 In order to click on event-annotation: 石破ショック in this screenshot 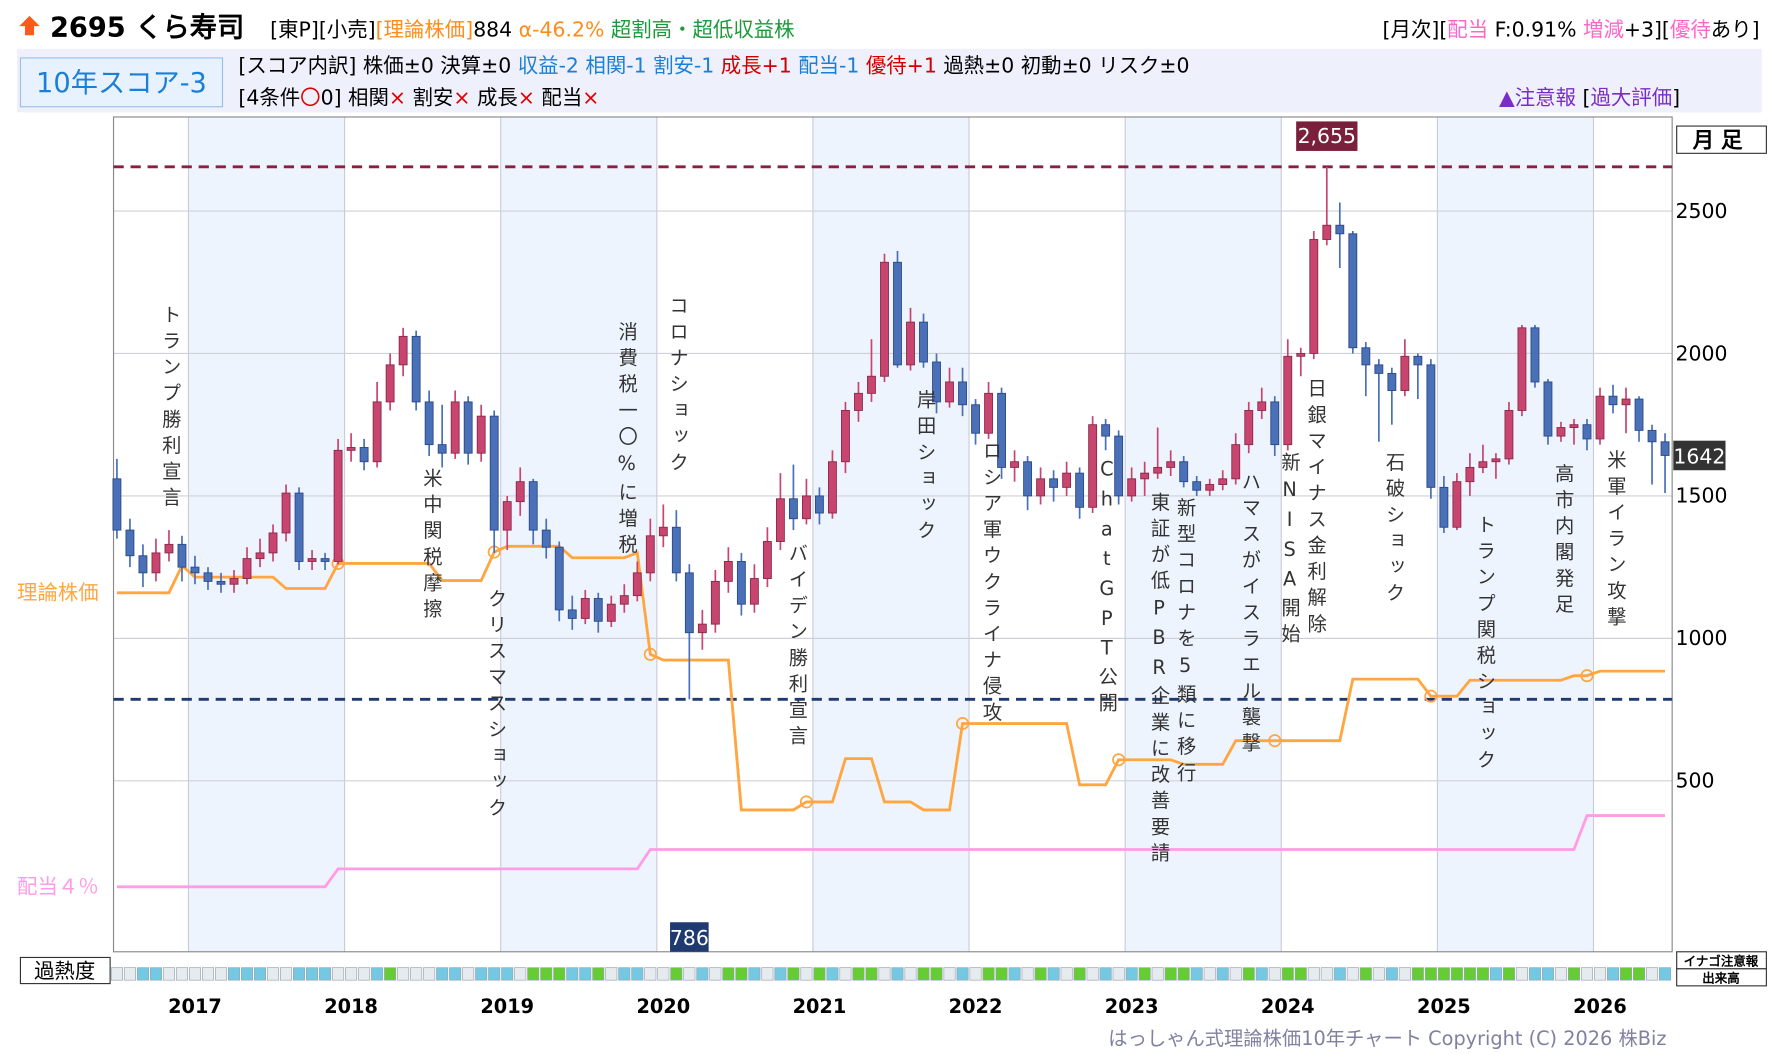, I will do `click(1394, 530)`.